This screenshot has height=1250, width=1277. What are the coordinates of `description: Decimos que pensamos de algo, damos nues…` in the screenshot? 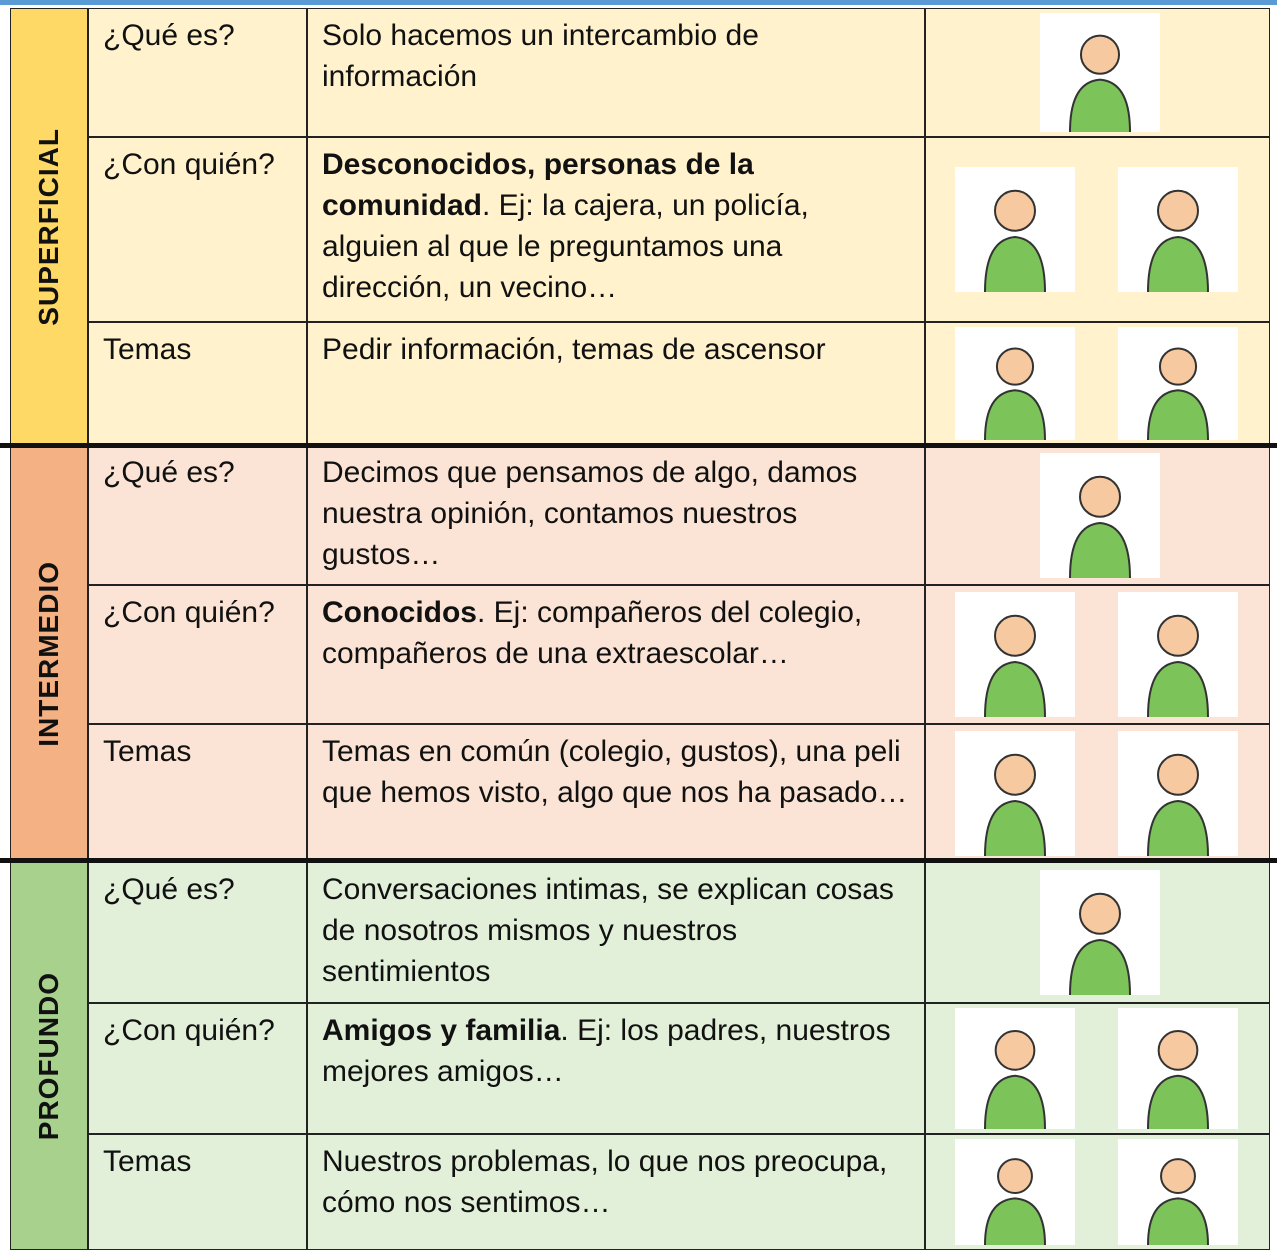 It's located at (590, 513).